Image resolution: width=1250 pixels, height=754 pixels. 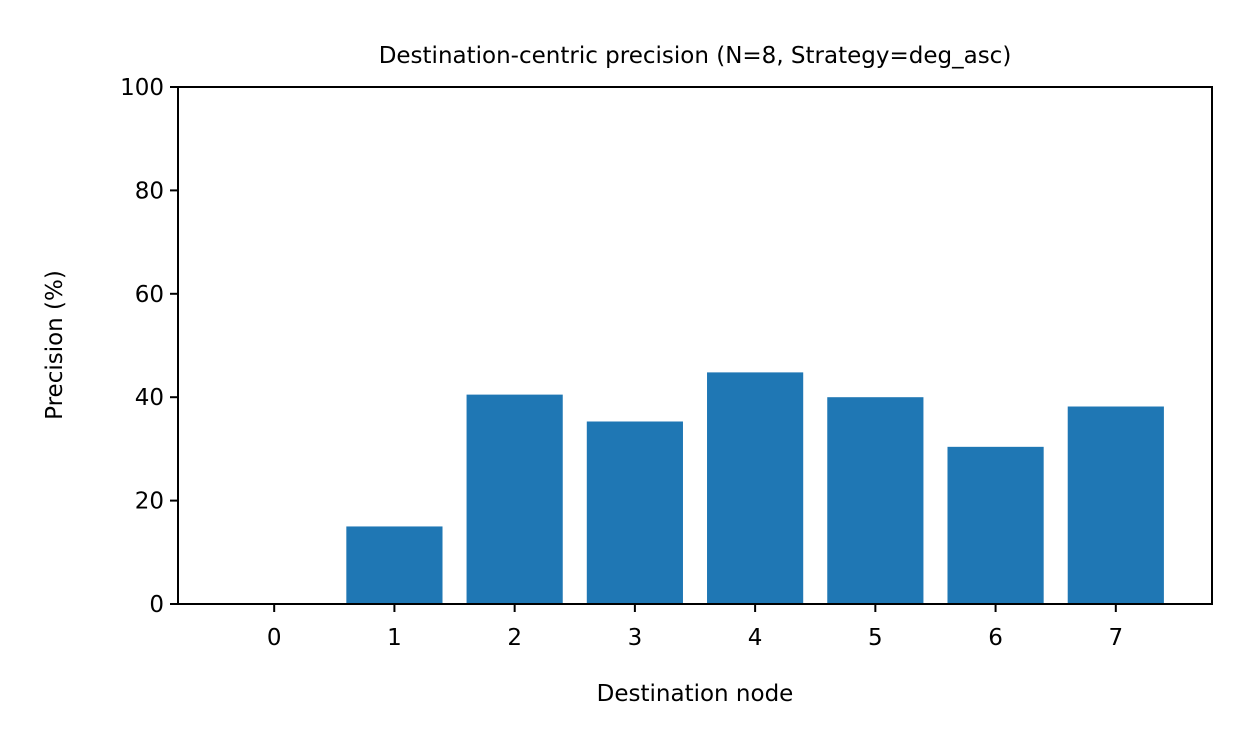 What do you see at coordinates (1115, 638) in the screenshot?
I see `x-tick-label: 7` at bounding box center [1115, 638].